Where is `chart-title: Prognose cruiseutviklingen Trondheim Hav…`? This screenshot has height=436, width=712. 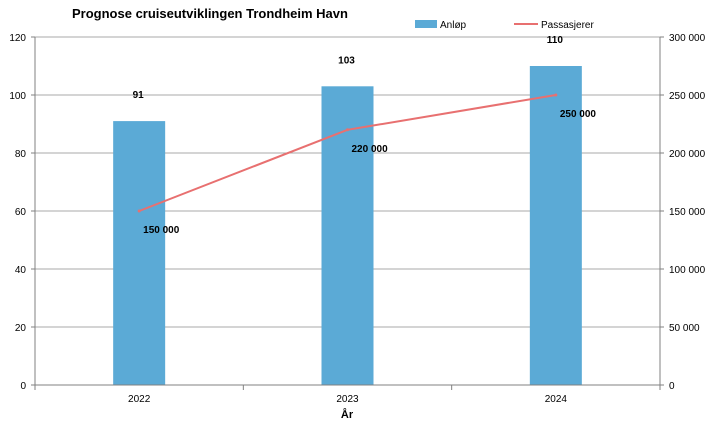
chart-title: Prognose cruiseutviklingen Trondheim Hav… is located at coordinates (210, 13).